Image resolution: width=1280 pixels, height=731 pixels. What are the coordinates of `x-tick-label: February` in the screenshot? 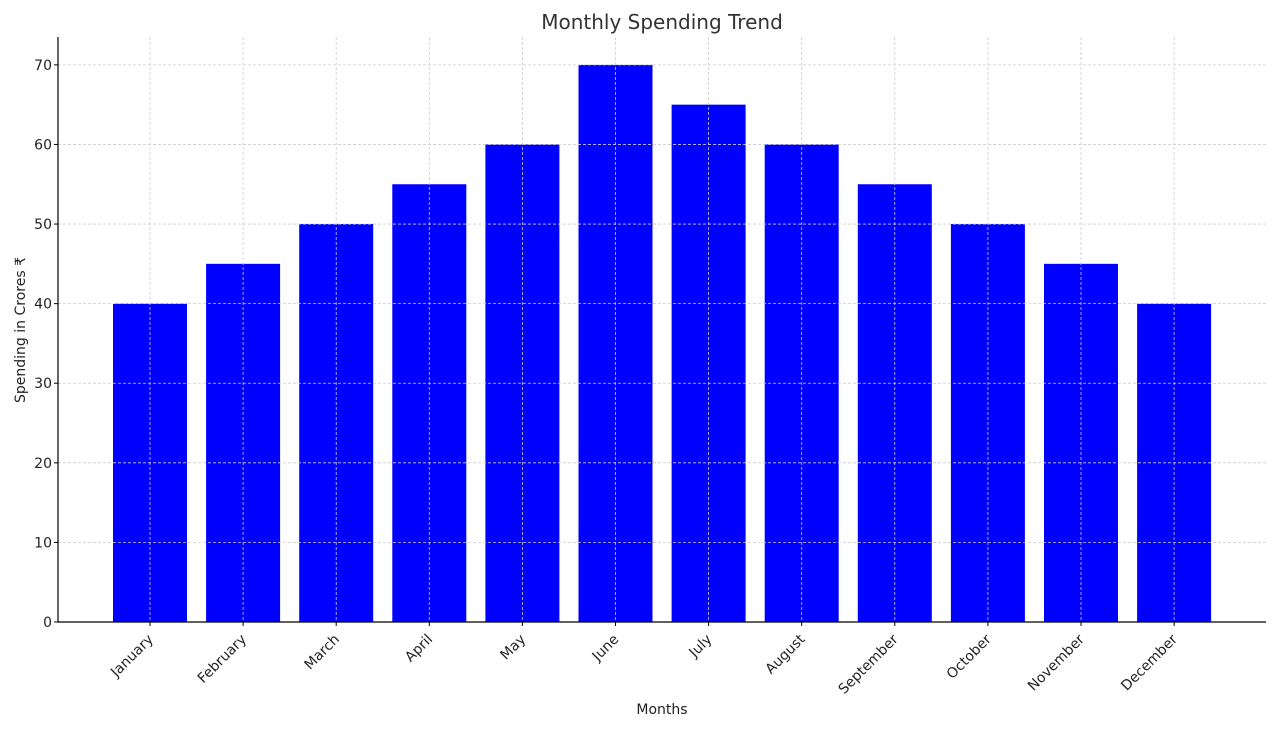 It's located at (222, 659).